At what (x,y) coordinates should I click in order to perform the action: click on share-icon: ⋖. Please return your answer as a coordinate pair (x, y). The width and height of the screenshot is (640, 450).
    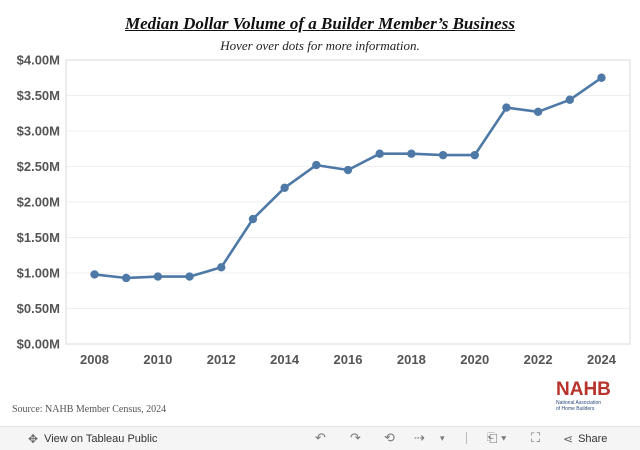
    Looking at the image, I should click on (568, 439).